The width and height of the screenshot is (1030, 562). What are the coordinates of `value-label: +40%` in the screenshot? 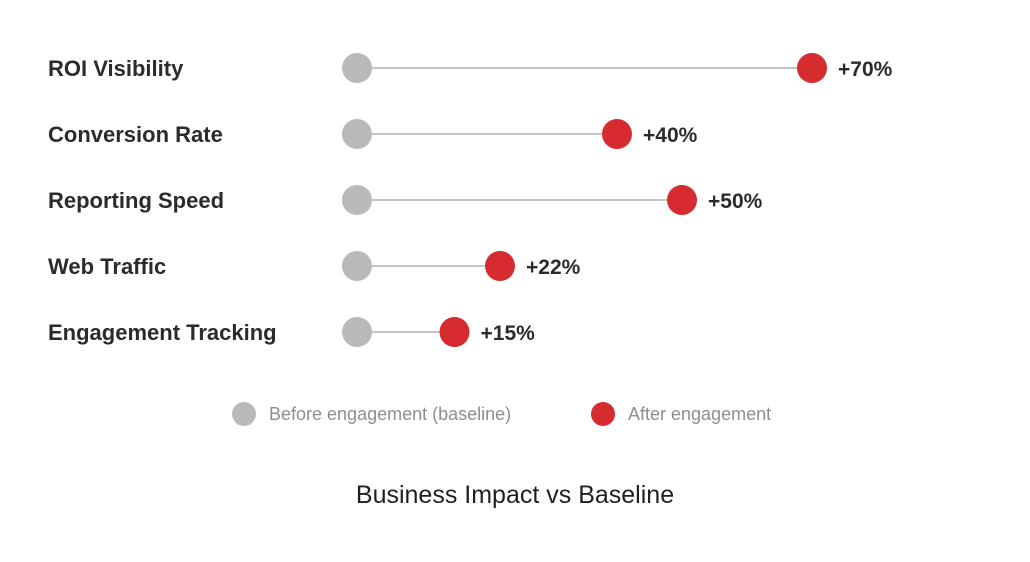 It's located at (670, 135).